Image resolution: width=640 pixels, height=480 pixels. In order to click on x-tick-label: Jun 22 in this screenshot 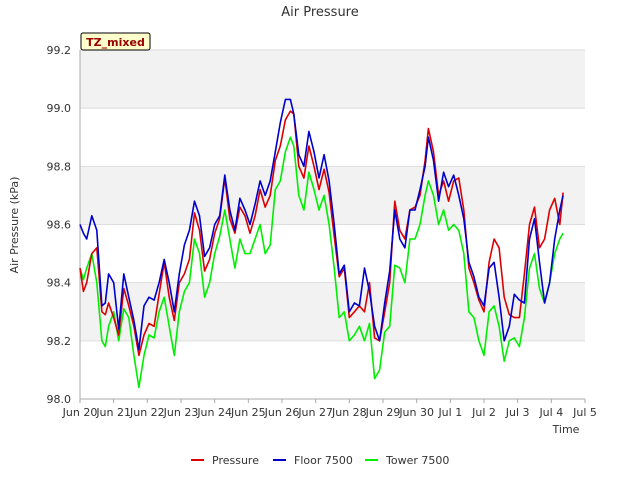, I will do `click(147, 412)`.